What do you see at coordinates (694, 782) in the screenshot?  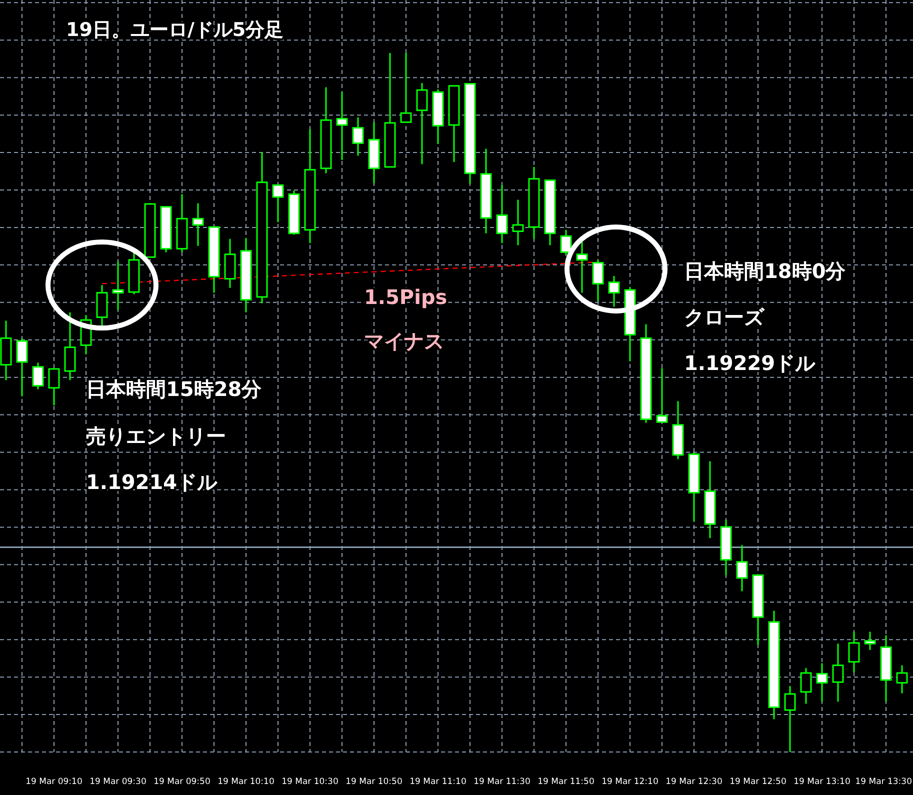 I see `x-tick-label: 19 Mar 12:30` at bounding box center [694, 782].